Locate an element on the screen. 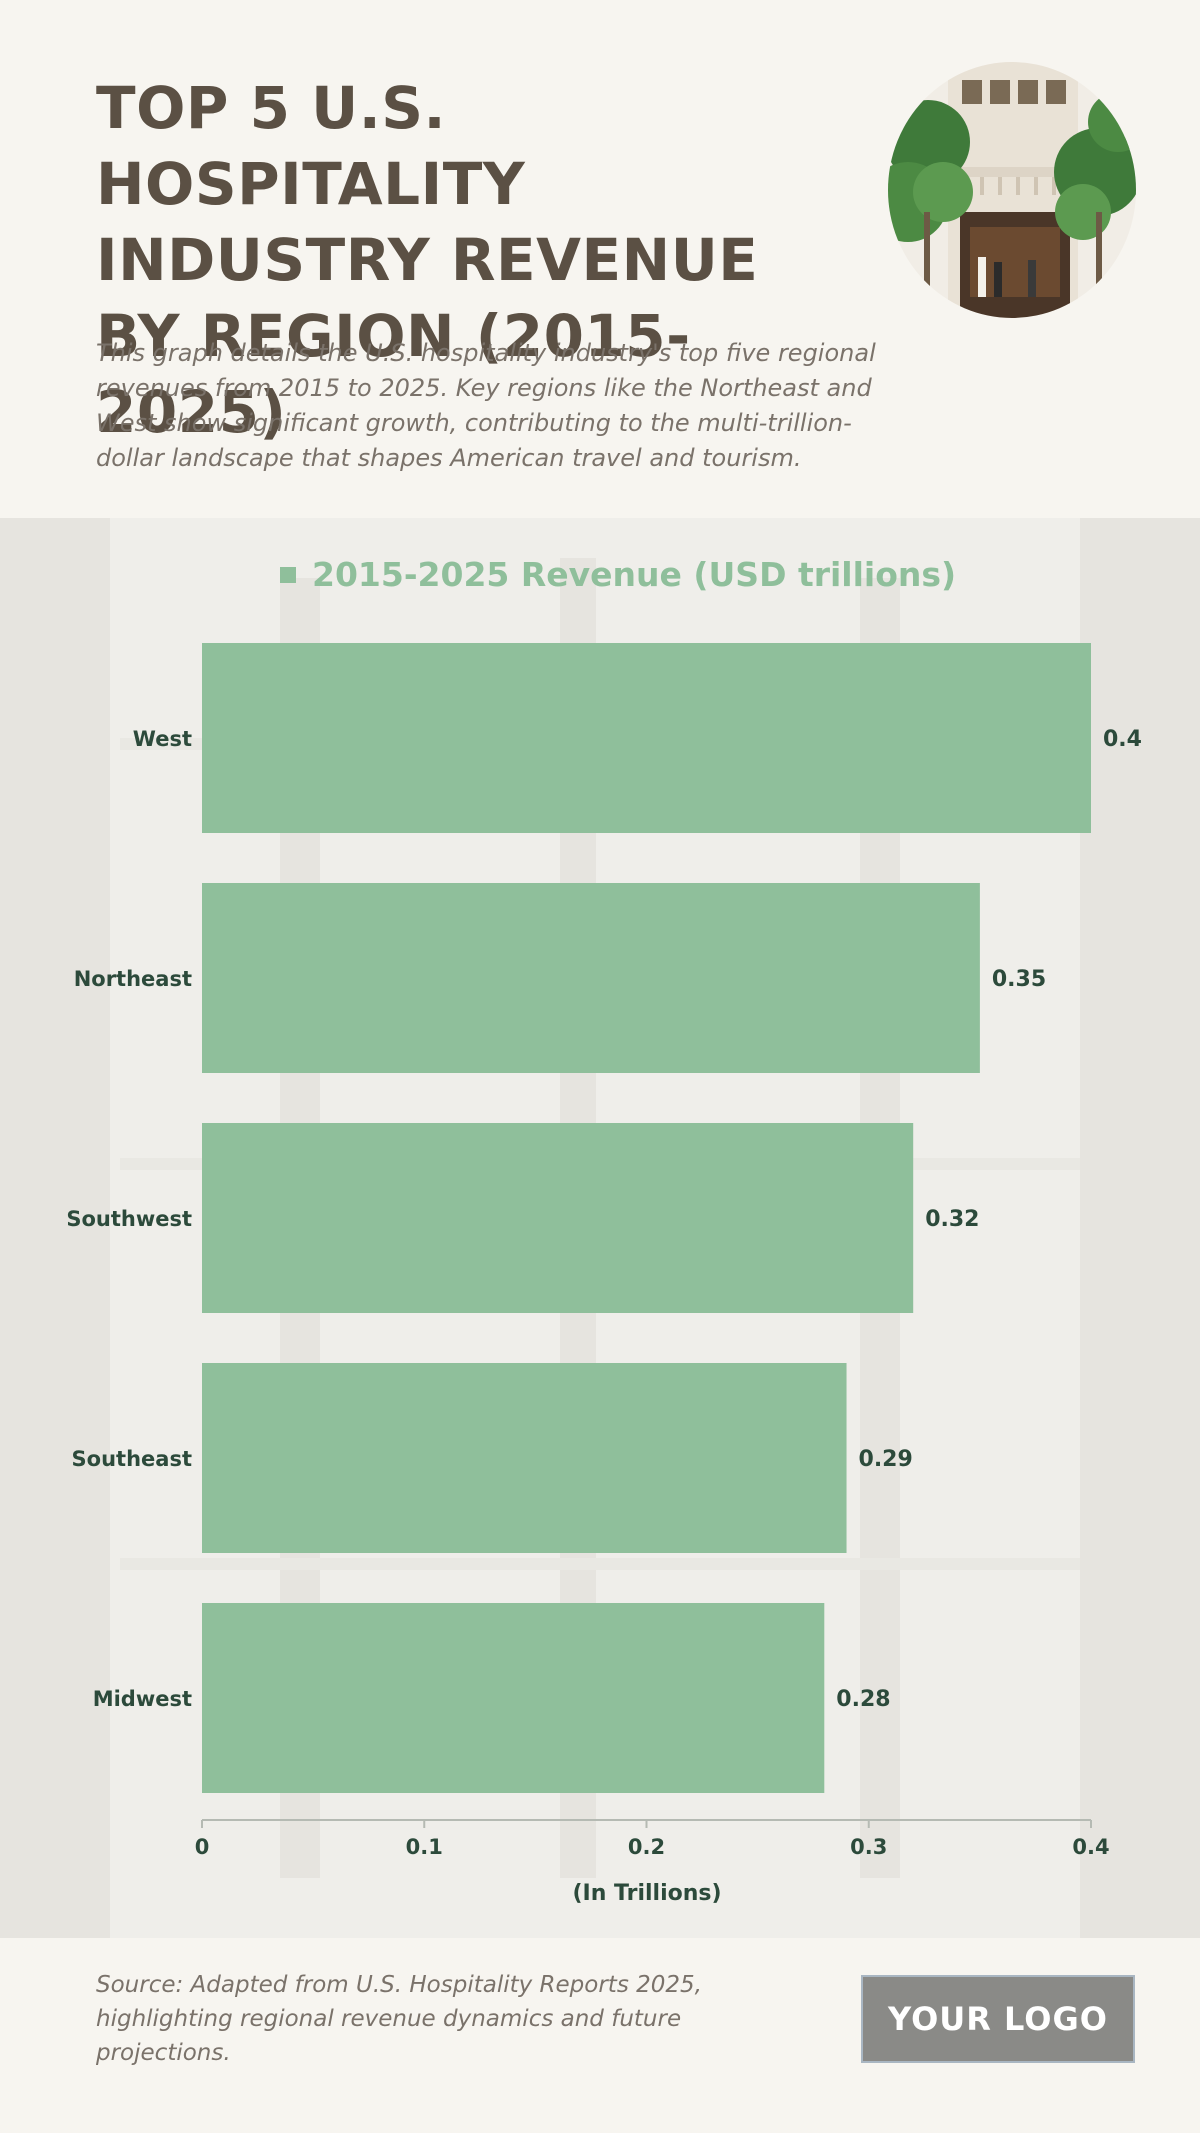 Image resolution: width=1200 pixels, height=2133 pixels. legend-swatch is located at coordinates (288, 575).